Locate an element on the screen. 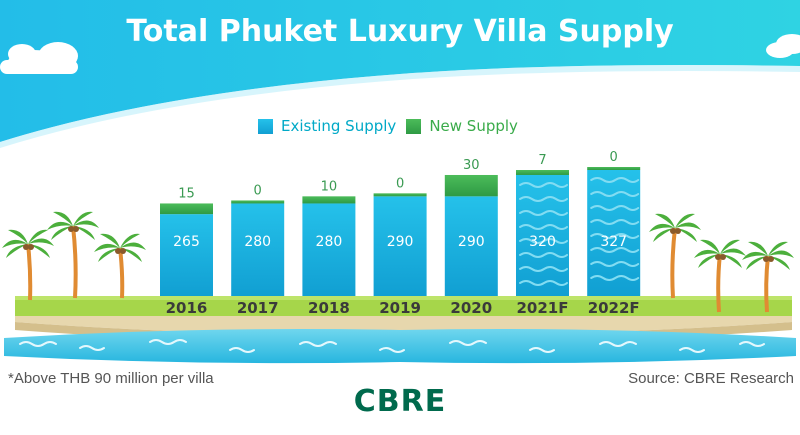 The width and height of the screenshot is (800, 435). bar-group-2020: 30 290 2020 is located at coordinates (471, 237).